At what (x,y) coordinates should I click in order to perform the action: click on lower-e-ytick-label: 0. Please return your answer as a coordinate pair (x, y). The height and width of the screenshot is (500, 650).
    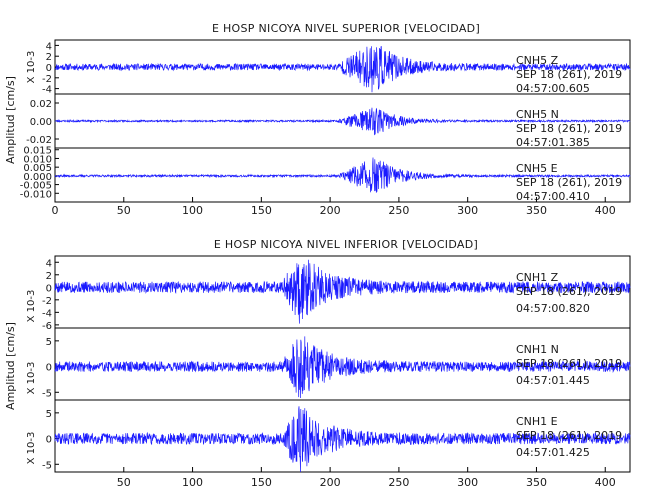
    Looking at the image, I should click on (49, 440).